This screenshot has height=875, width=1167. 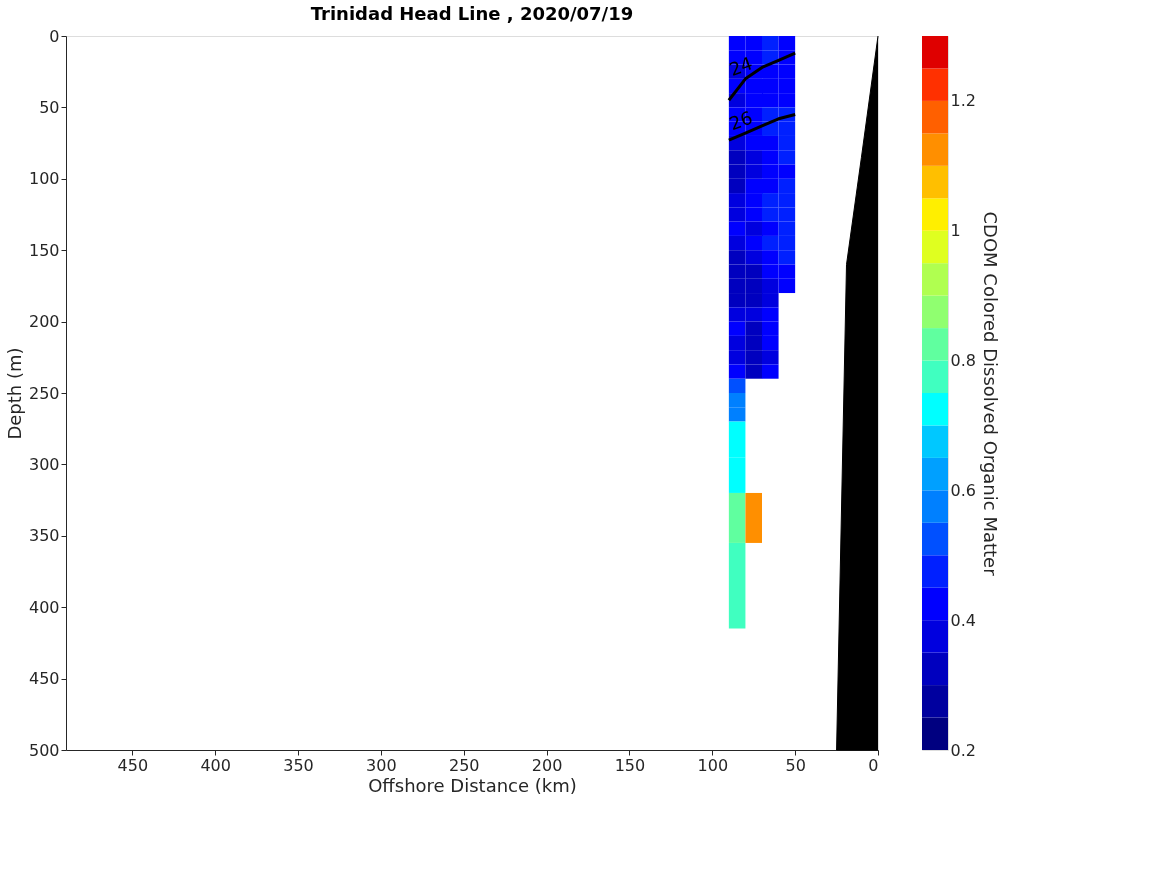 I want to click on color-bar-title: CDOM Colored Dissolved Organic Matter, so click(x=990, y=394).